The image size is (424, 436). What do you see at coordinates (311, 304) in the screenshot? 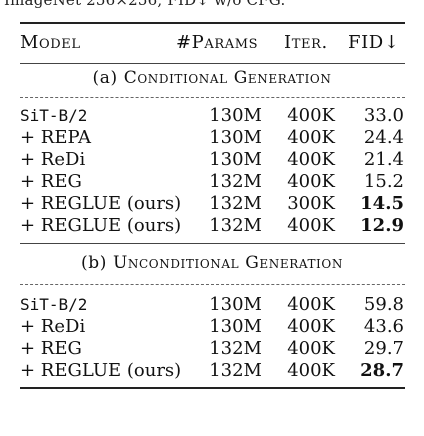
I see `row-b0-iter: 400K` at bounding box center [311, 304].